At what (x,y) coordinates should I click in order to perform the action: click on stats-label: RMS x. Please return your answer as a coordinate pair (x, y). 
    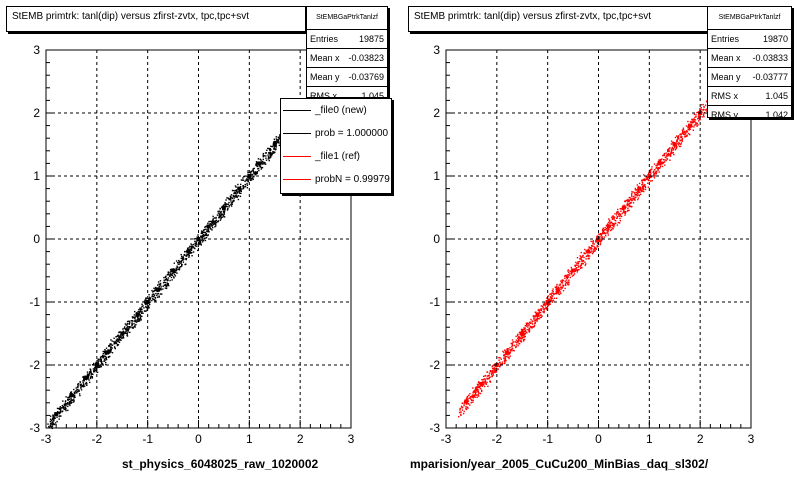
    Looking at the image, I should click on (724, 96).